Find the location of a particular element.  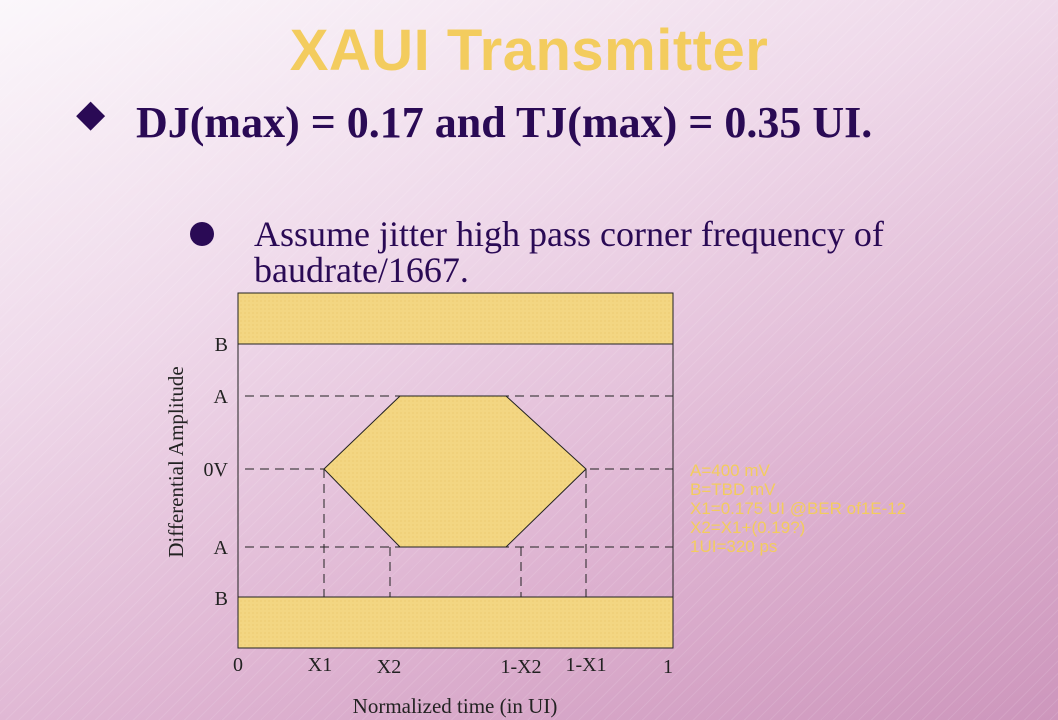

x-tick-0: 0 is located at coordinates (238, 665).